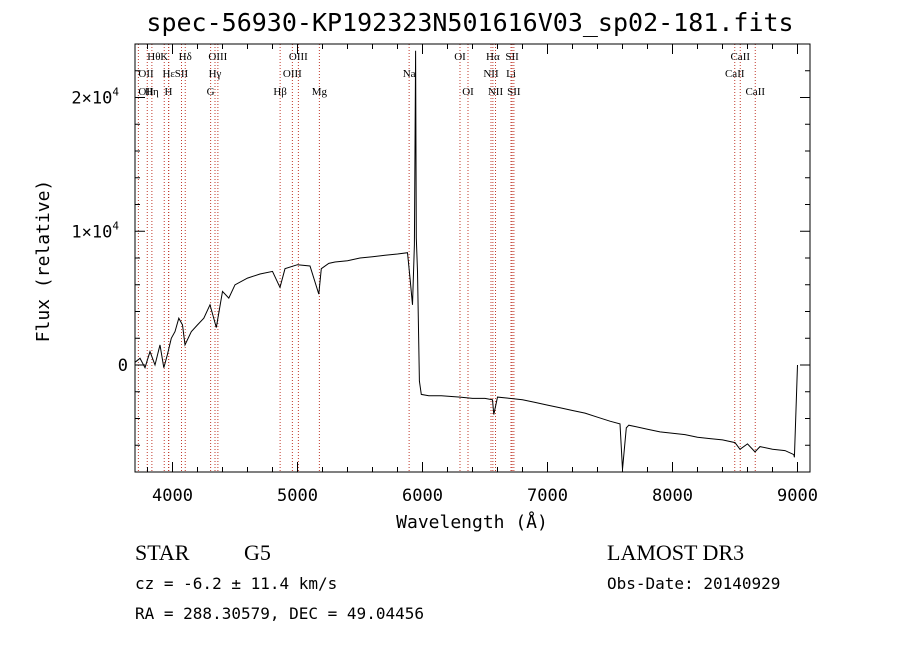 The width and height of the screenshot is (900, 649). Describe the element at coordinates (496, 92) in the screenshot. I see `line-label-21: NII` at that location.